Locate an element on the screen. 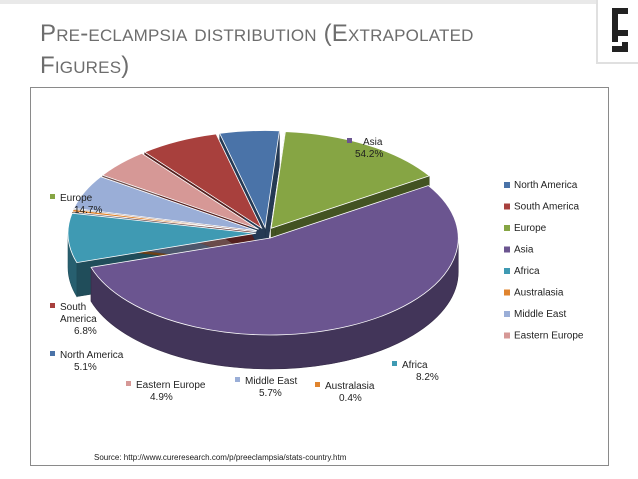 Image resolution: width=638 pixels, height=479 pixels. data-label-name-asia: Asia is located at coordinates (373, 142).